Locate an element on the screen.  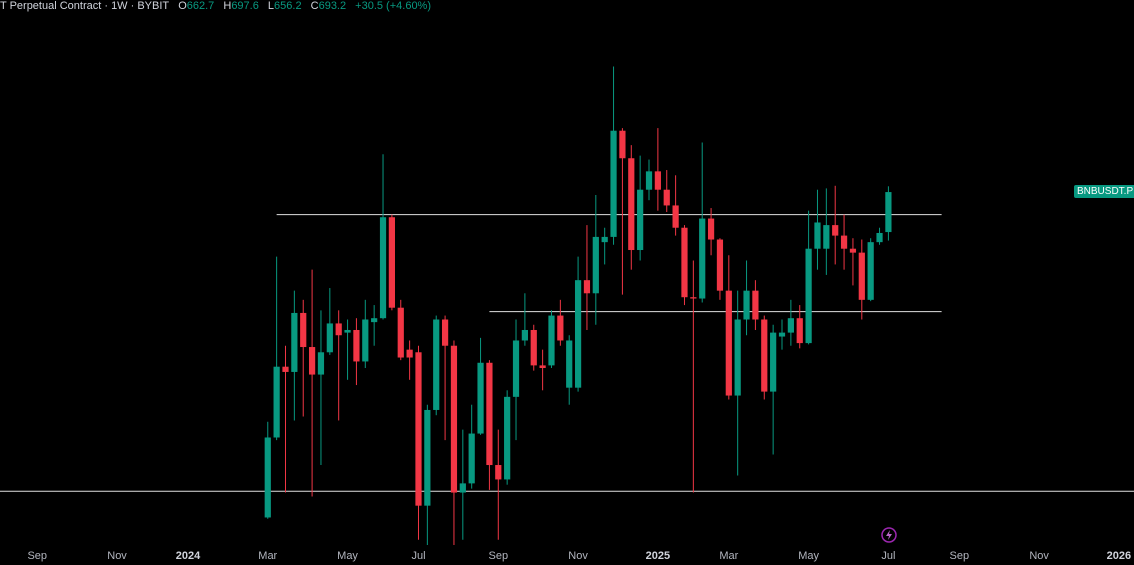
change: +30.5 (+4.60%) is located at coordinates (393, 6).